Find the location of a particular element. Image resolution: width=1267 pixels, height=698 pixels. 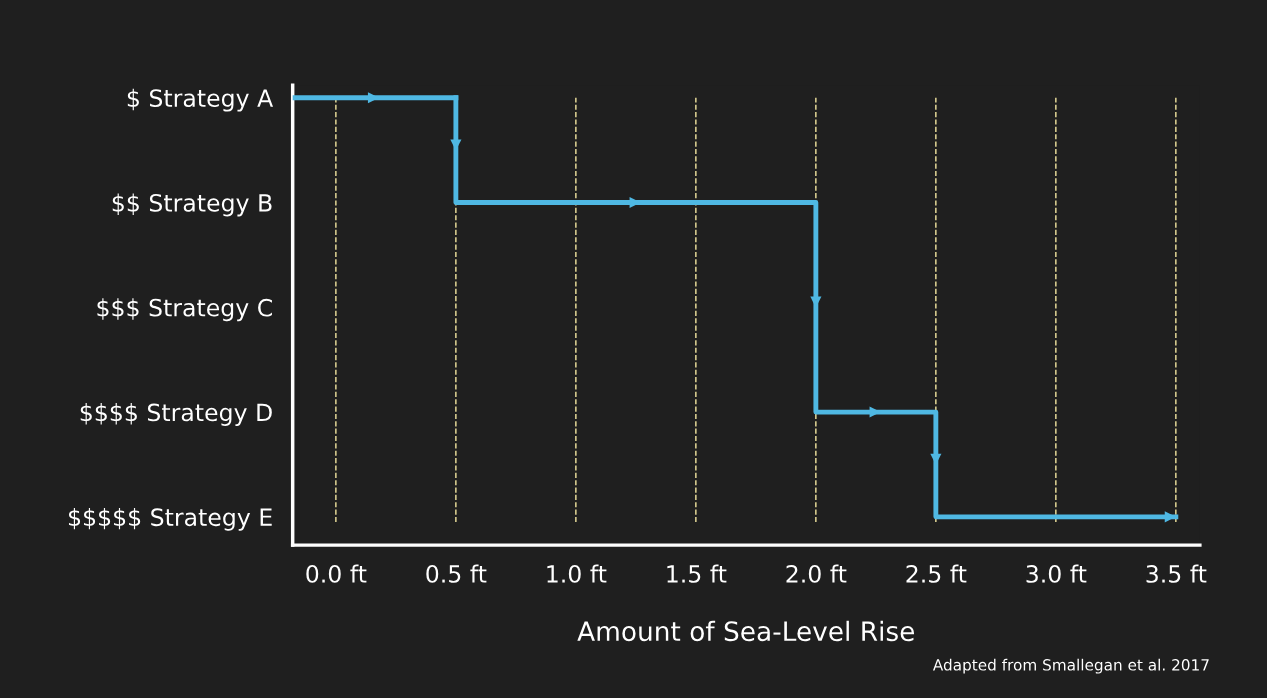

x-axis-title: Amount of Sea-Level Rise is located at coordinates (745, 631).